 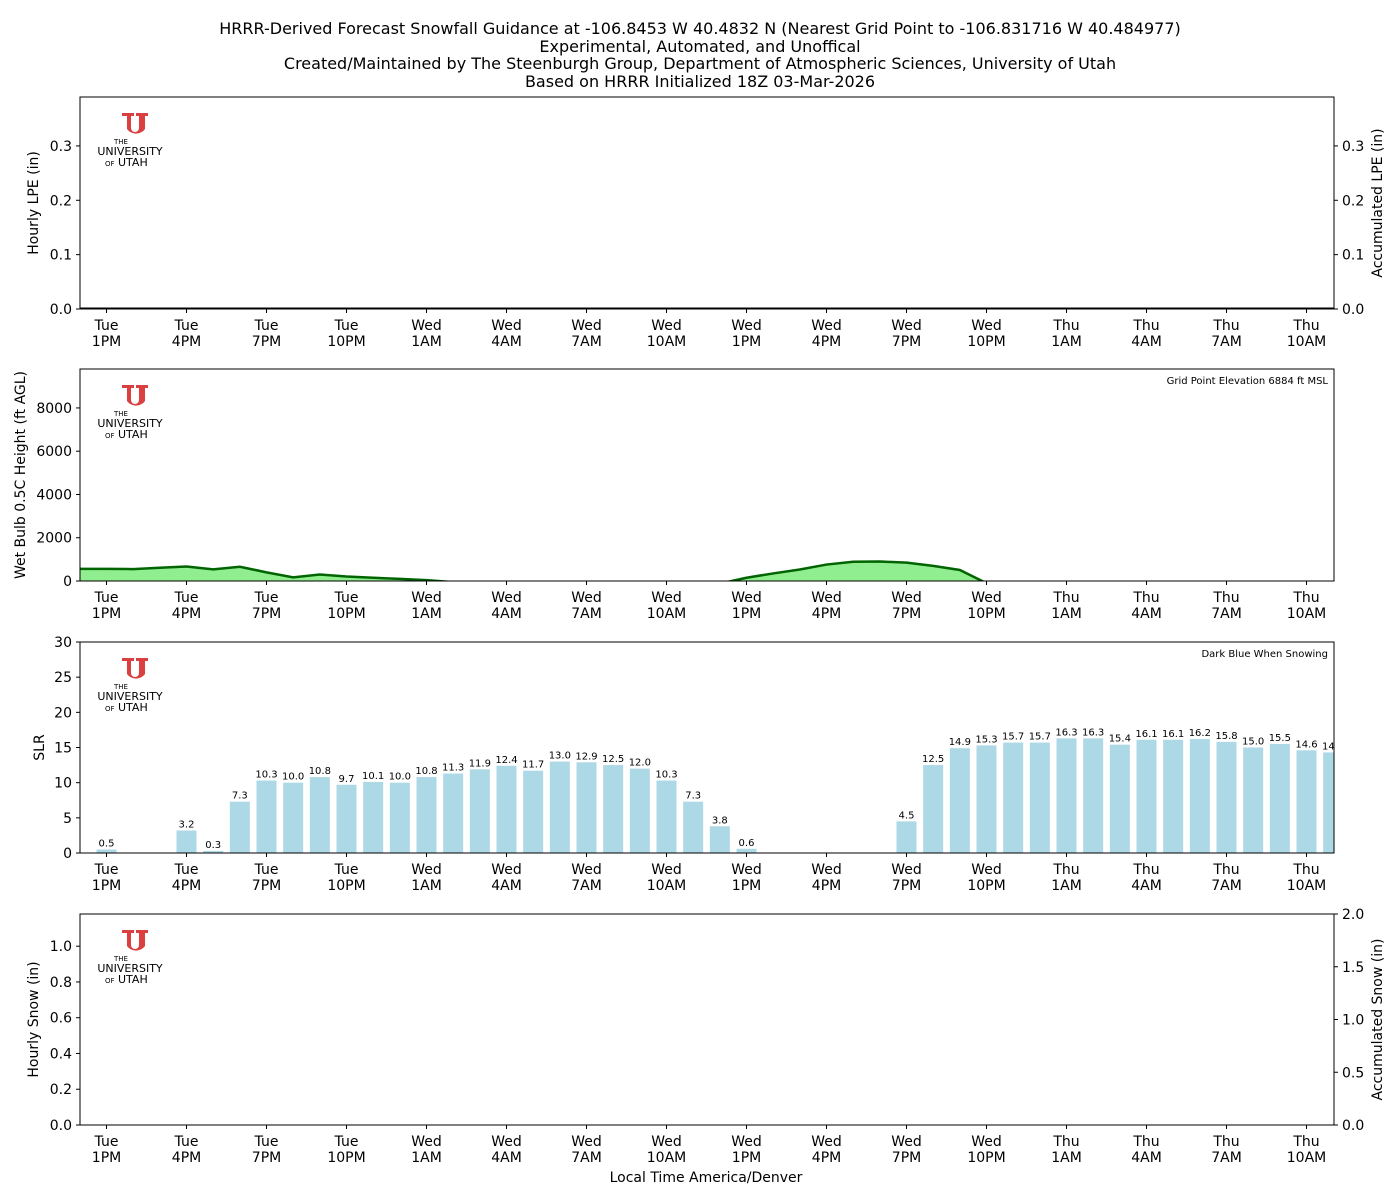 I want to click on y2-tick-label: 0.1, so click(x=1353, y=256).